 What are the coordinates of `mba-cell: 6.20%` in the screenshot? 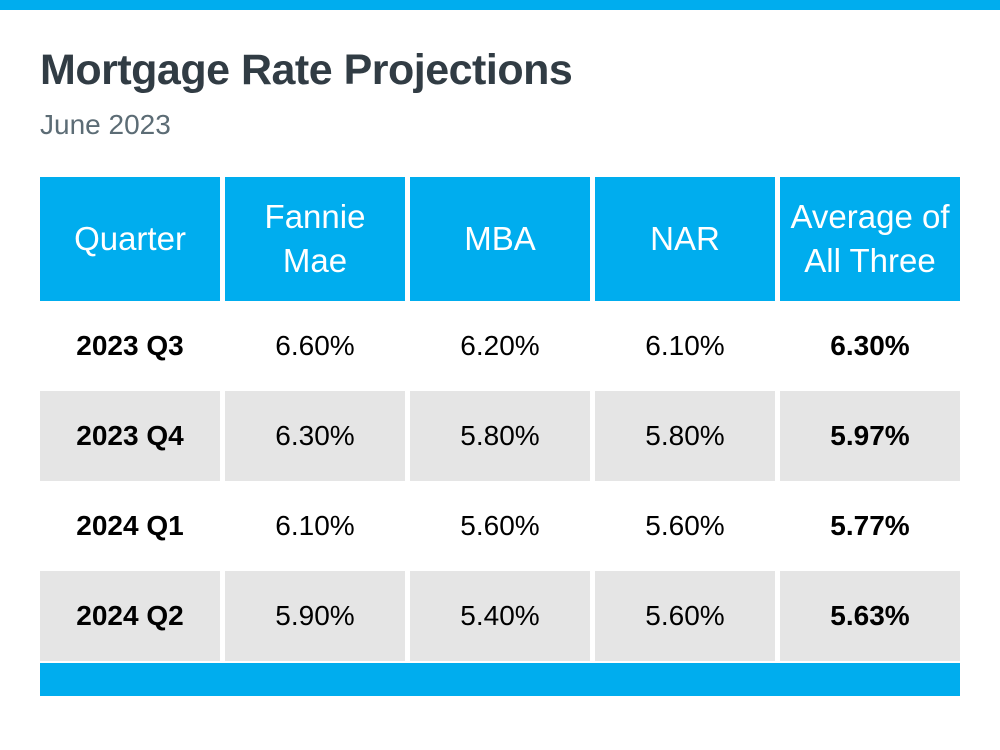 It's located at (500, 346).